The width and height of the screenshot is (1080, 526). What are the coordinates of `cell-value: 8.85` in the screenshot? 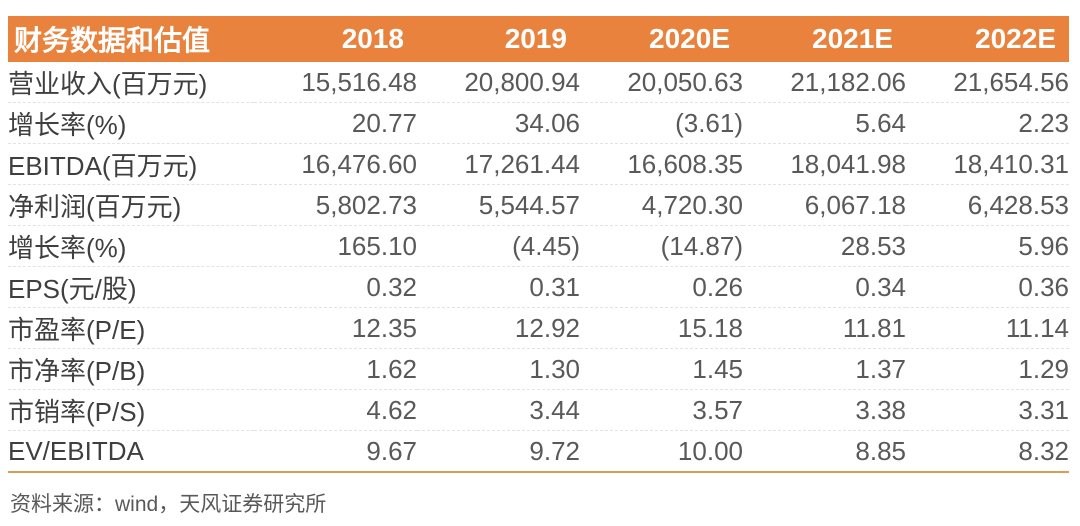 It's located at (824, 451).